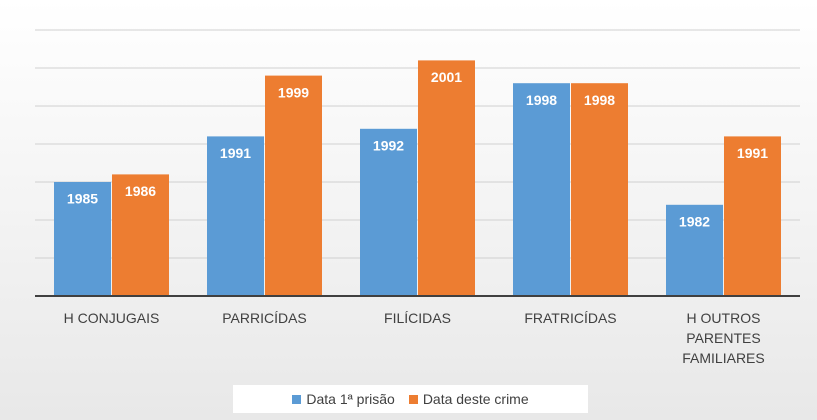  Describe the element at coordinates (140, 191) in the screenshot. I see `data-label: 1986` at that location.